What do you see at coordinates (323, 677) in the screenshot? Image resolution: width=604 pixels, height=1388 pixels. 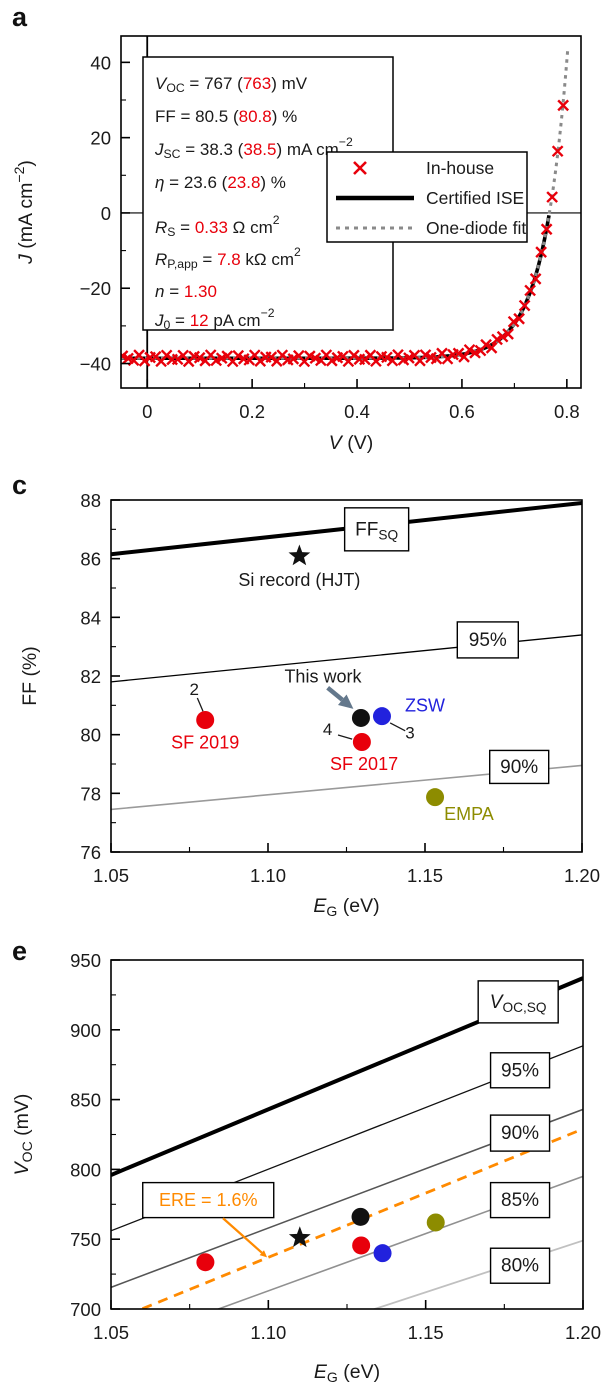 I see `this-work-label: This work` at bounding box center [323, 677].